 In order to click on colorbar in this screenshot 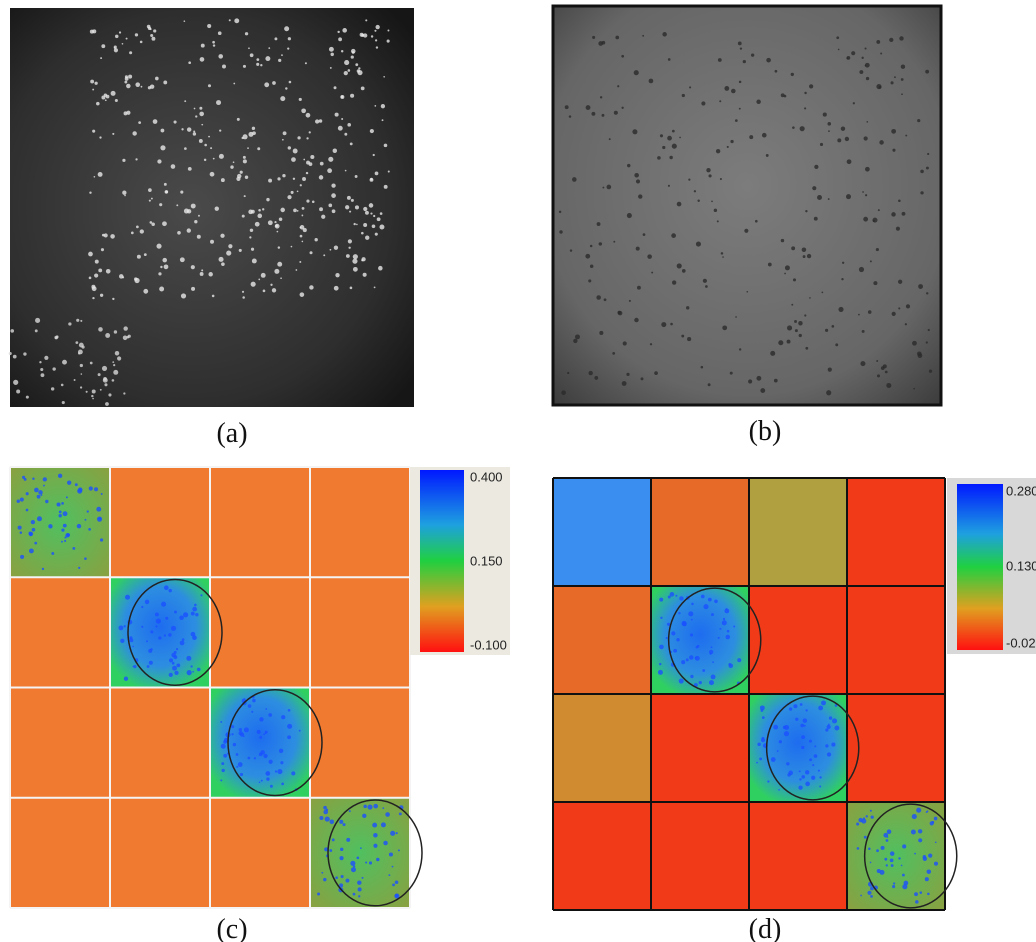, I will do `click(442, 561)`.